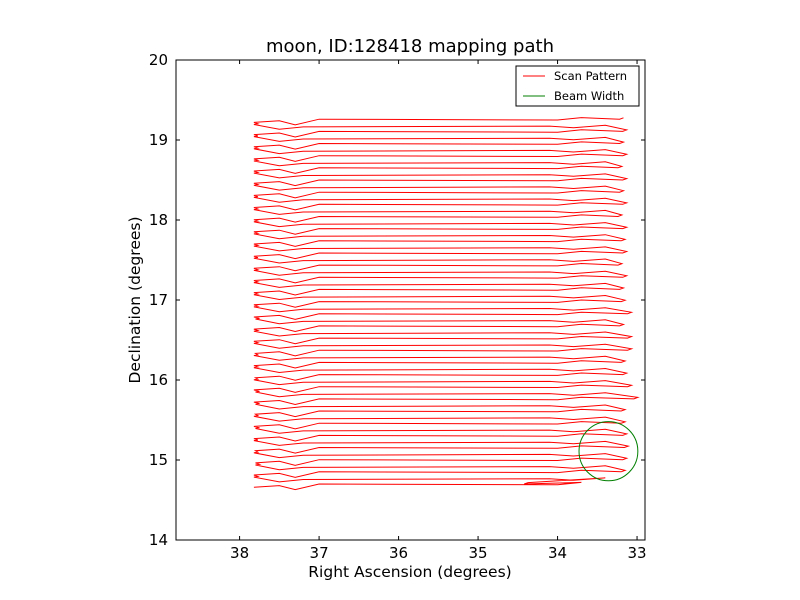  Describe the element at coordinates (637, 553) in the screenshot. I see `x-tick-label: 33` at that location.